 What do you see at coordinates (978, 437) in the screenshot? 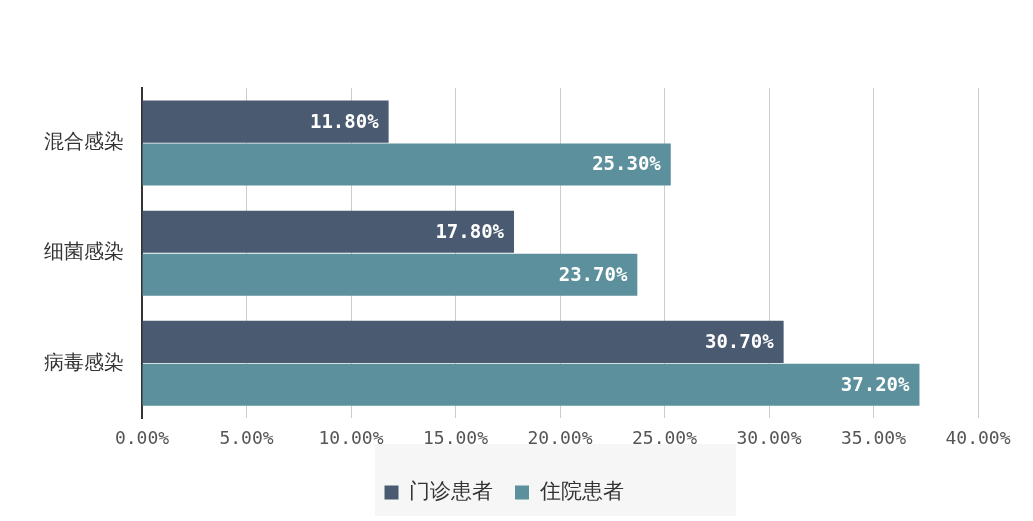
I see `x-tick-label: 40.00%` at bounding box center [978, 437].